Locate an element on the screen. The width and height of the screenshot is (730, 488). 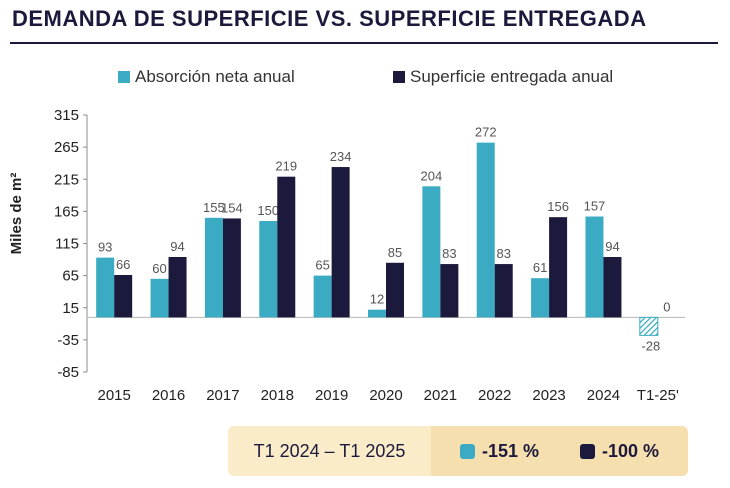
title-divider is located at coordinates (364, 43).